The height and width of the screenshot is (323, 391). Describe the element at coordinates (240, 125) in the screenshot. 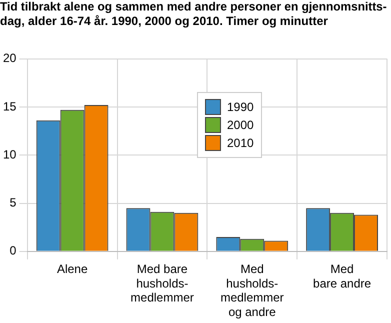

I see `legend-label: 2000` at that location.